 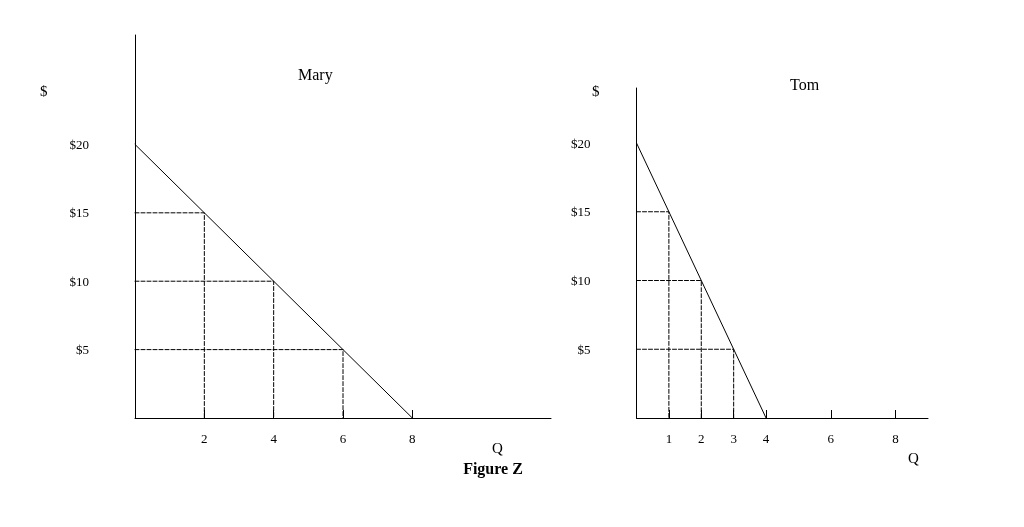 What do you see at coordinates (493, 468) in the screenshot?
I see `text: Figure Z` at bounding box center [493, 468].